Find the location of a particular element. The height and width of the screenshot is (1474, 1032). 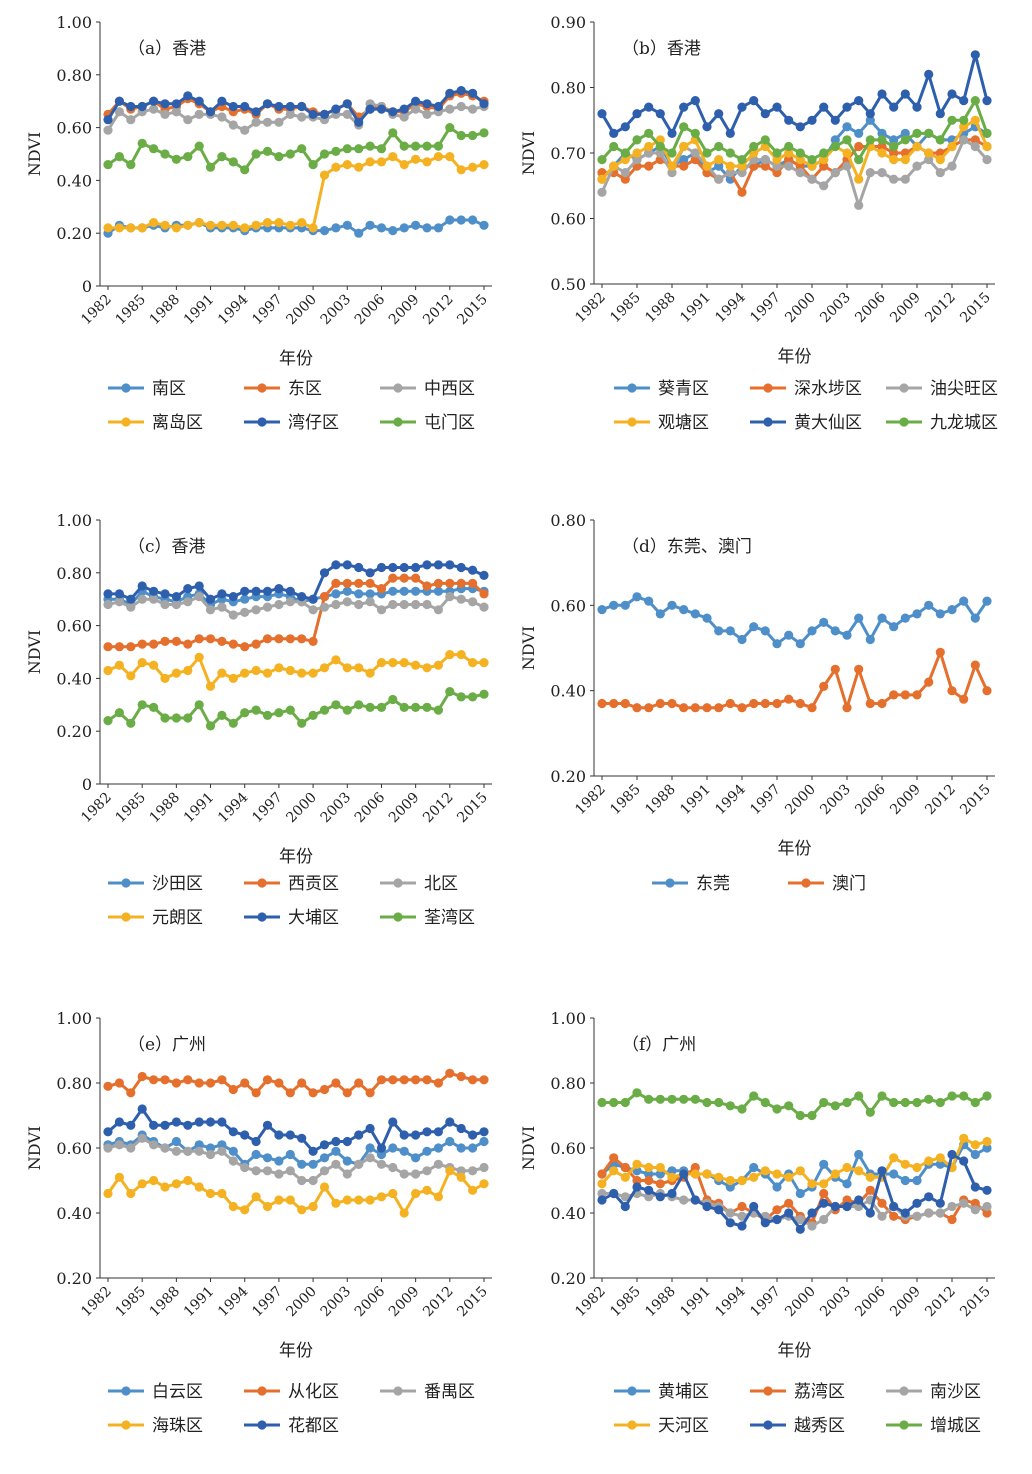

series-越秀区 is located at coordinates (794, 1191).